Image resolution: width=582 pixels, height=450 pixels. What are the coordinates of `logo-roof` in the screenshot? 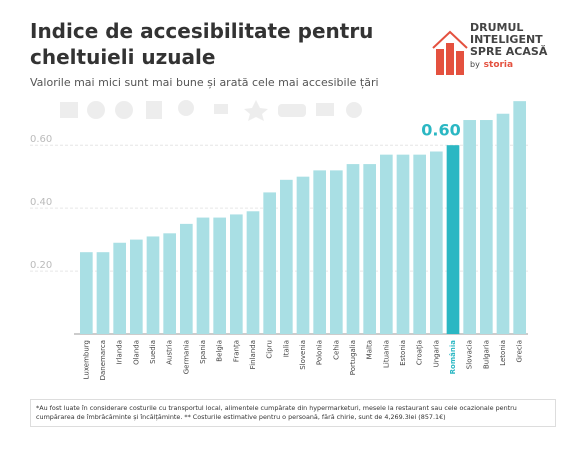 It's located at (450, 39).